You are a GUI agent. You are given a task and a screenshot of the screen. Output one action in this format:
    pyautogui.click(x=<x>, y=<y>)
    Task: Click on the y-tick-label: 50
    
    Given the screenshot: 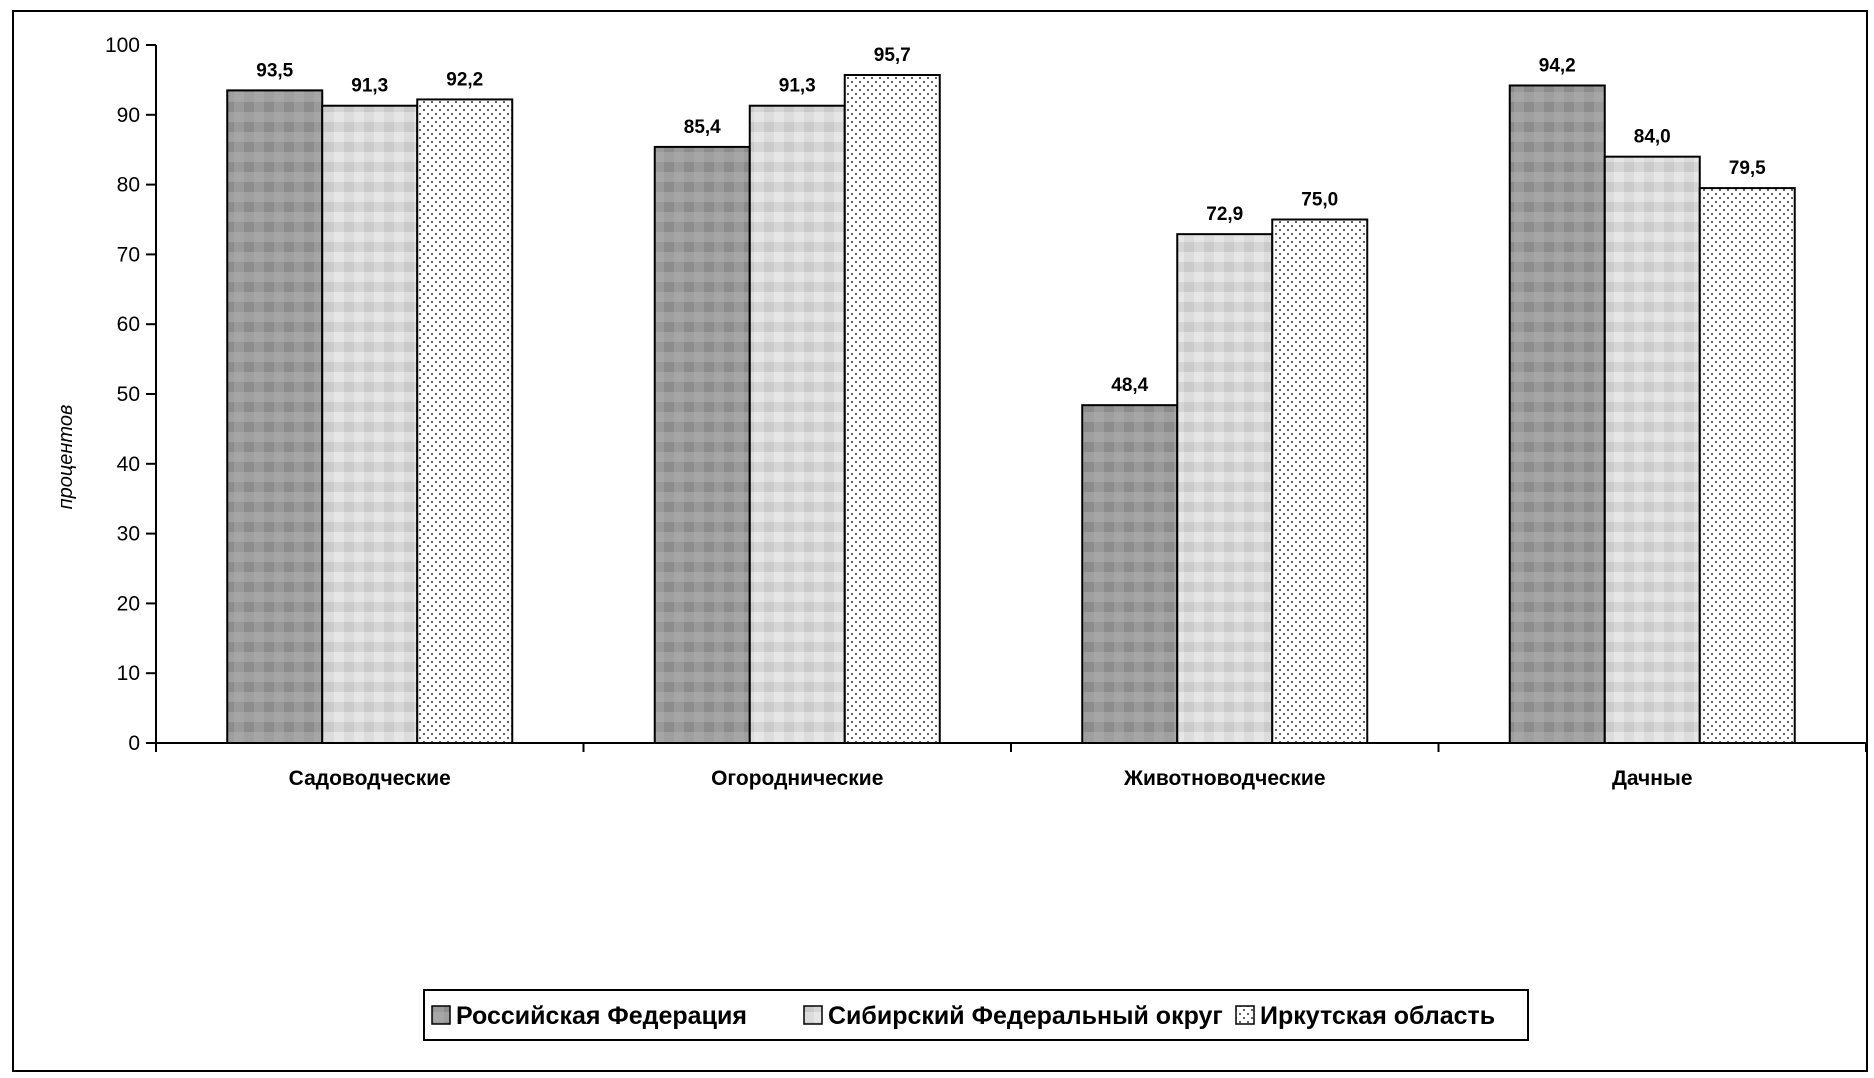 What is the action you would take?
    pyautogui.click(x=128, y=394)
    